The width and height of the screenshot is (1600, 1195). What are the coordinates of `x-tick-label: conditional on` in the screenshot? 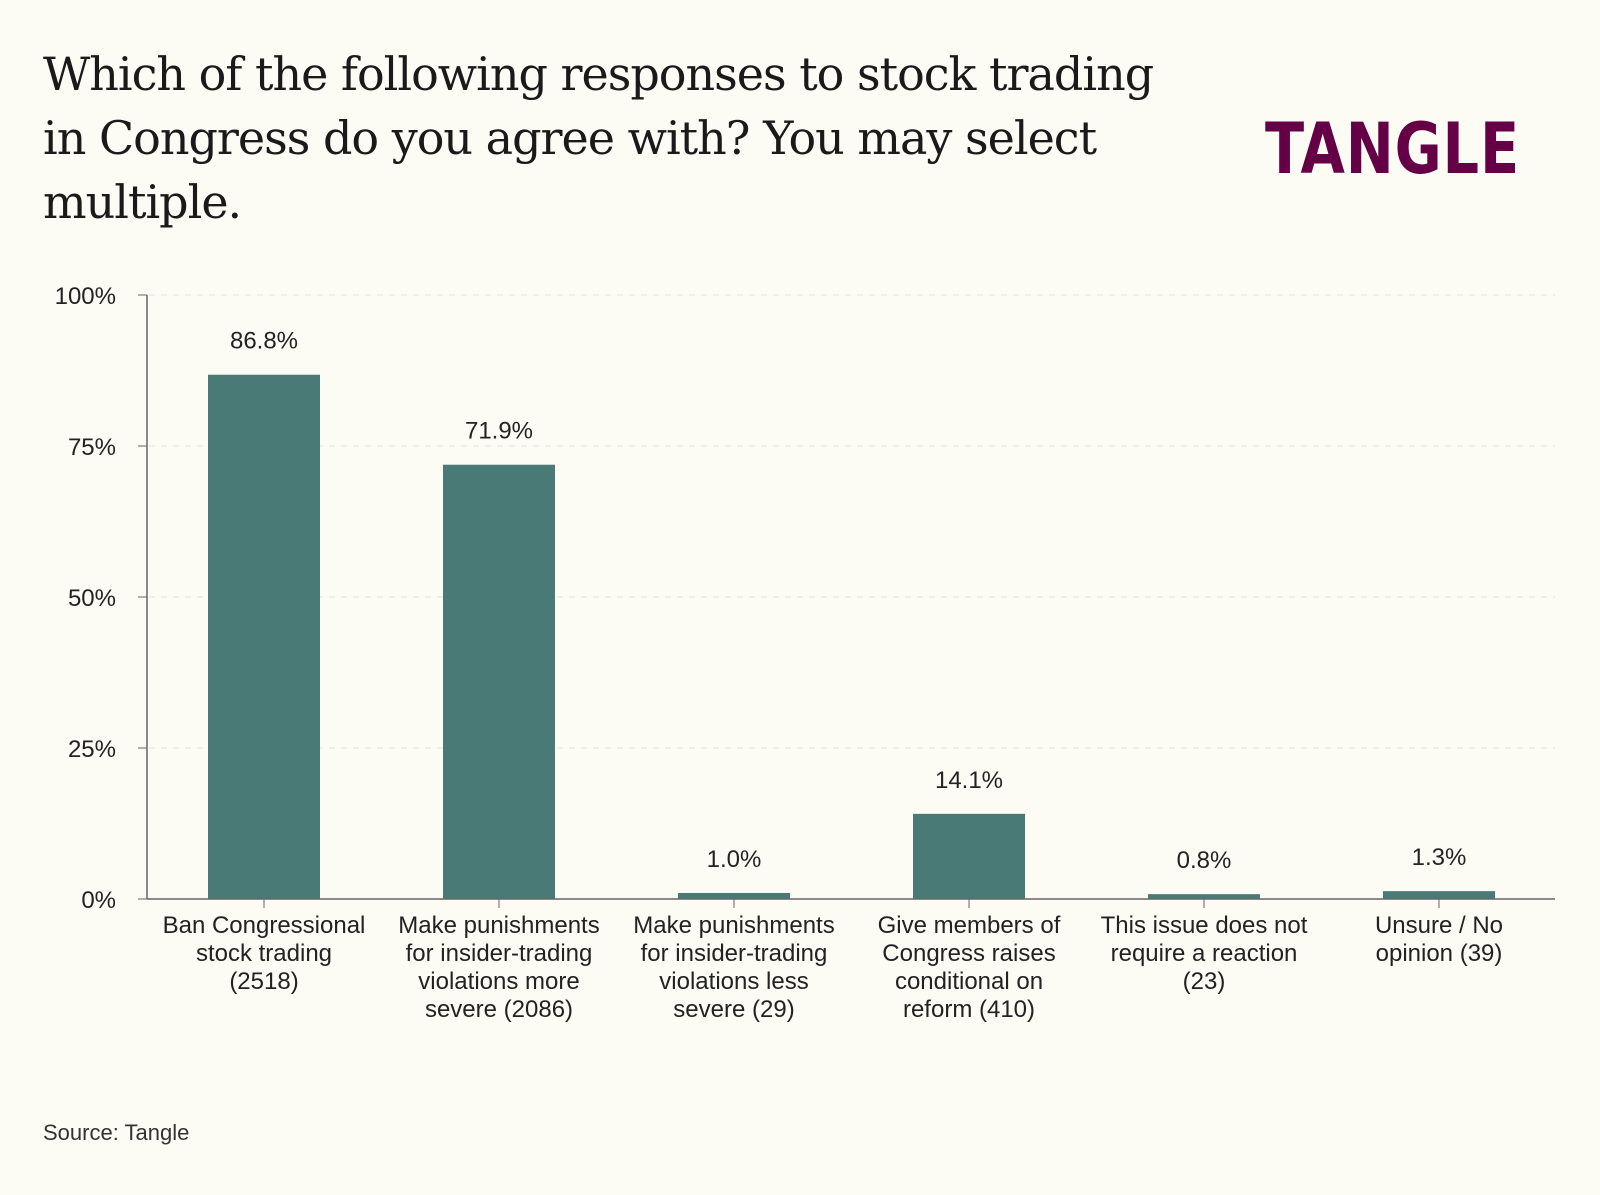 It's located at (969, 981).